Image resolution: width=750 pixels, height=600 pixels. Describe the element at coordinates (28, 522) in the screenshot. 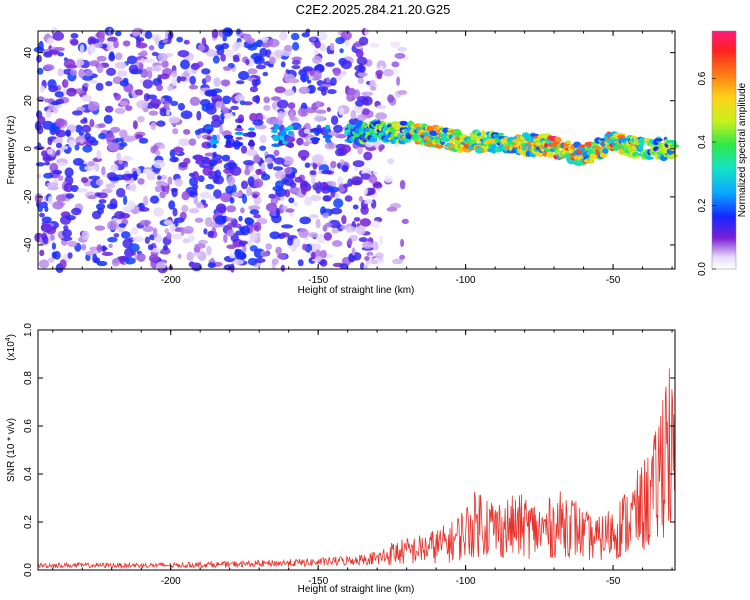

I see `y-tick-label: 0.2` at that location.